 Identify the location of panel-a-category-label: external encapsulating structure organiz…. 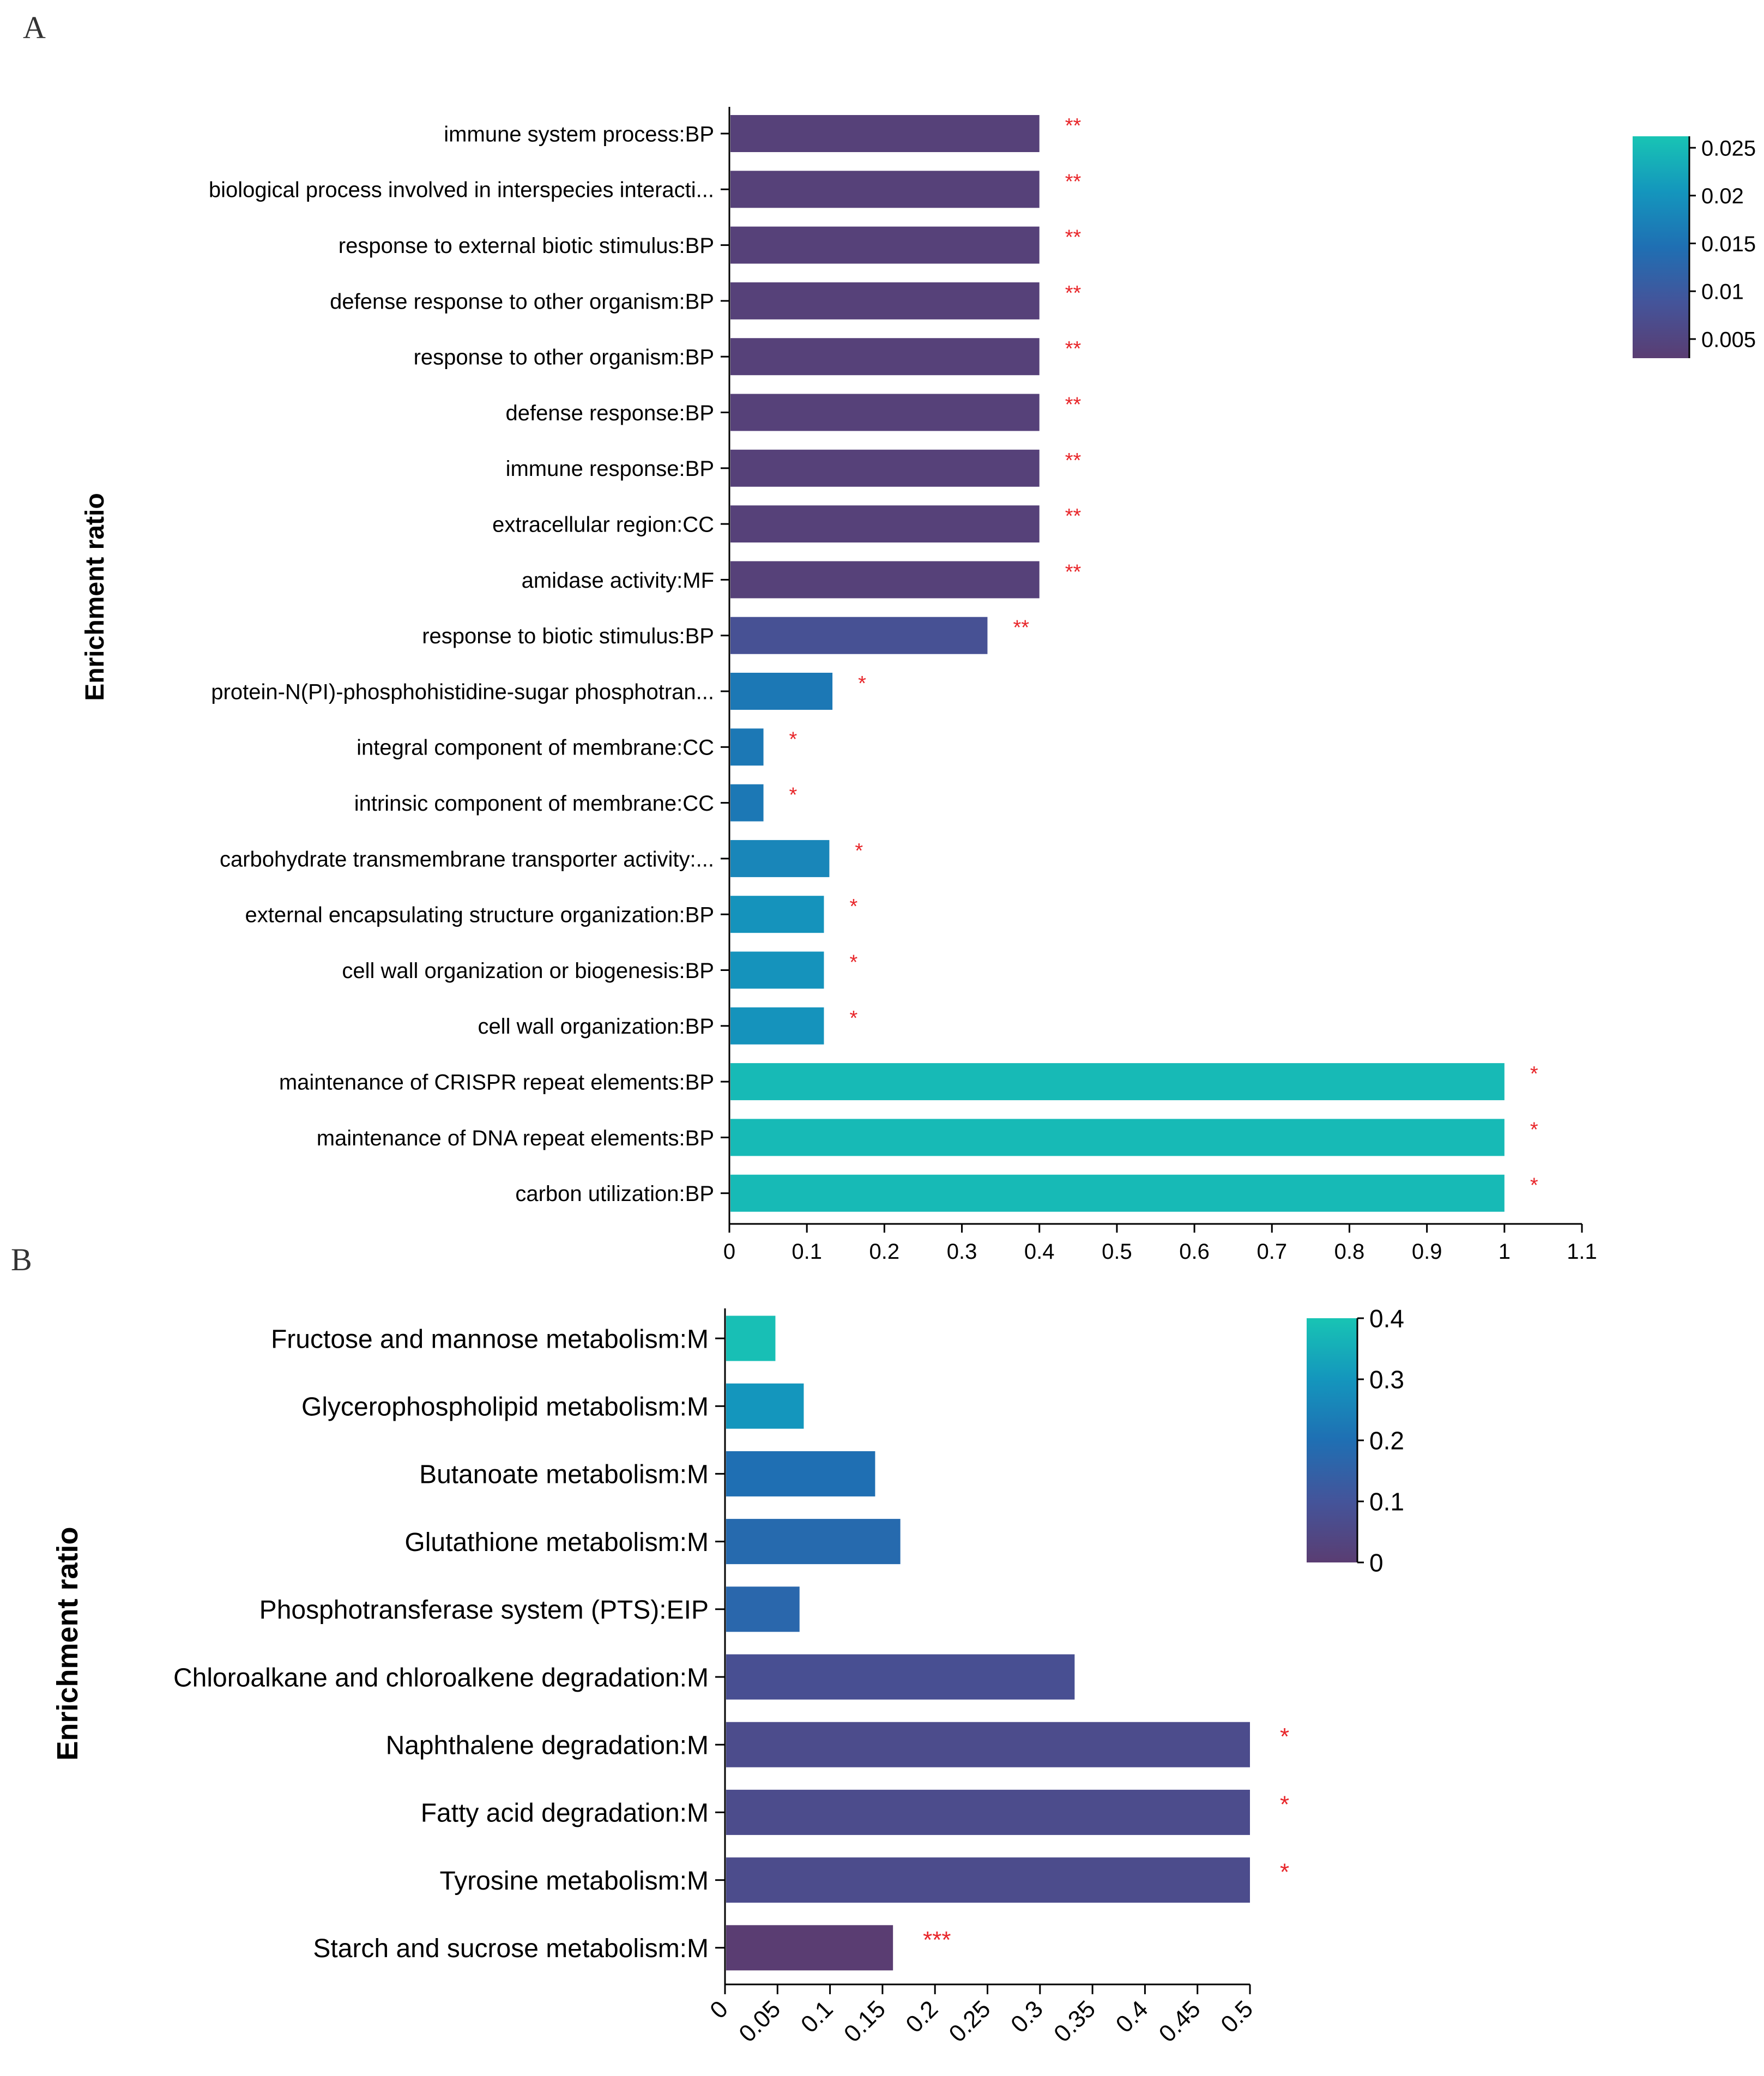
(479, 915).